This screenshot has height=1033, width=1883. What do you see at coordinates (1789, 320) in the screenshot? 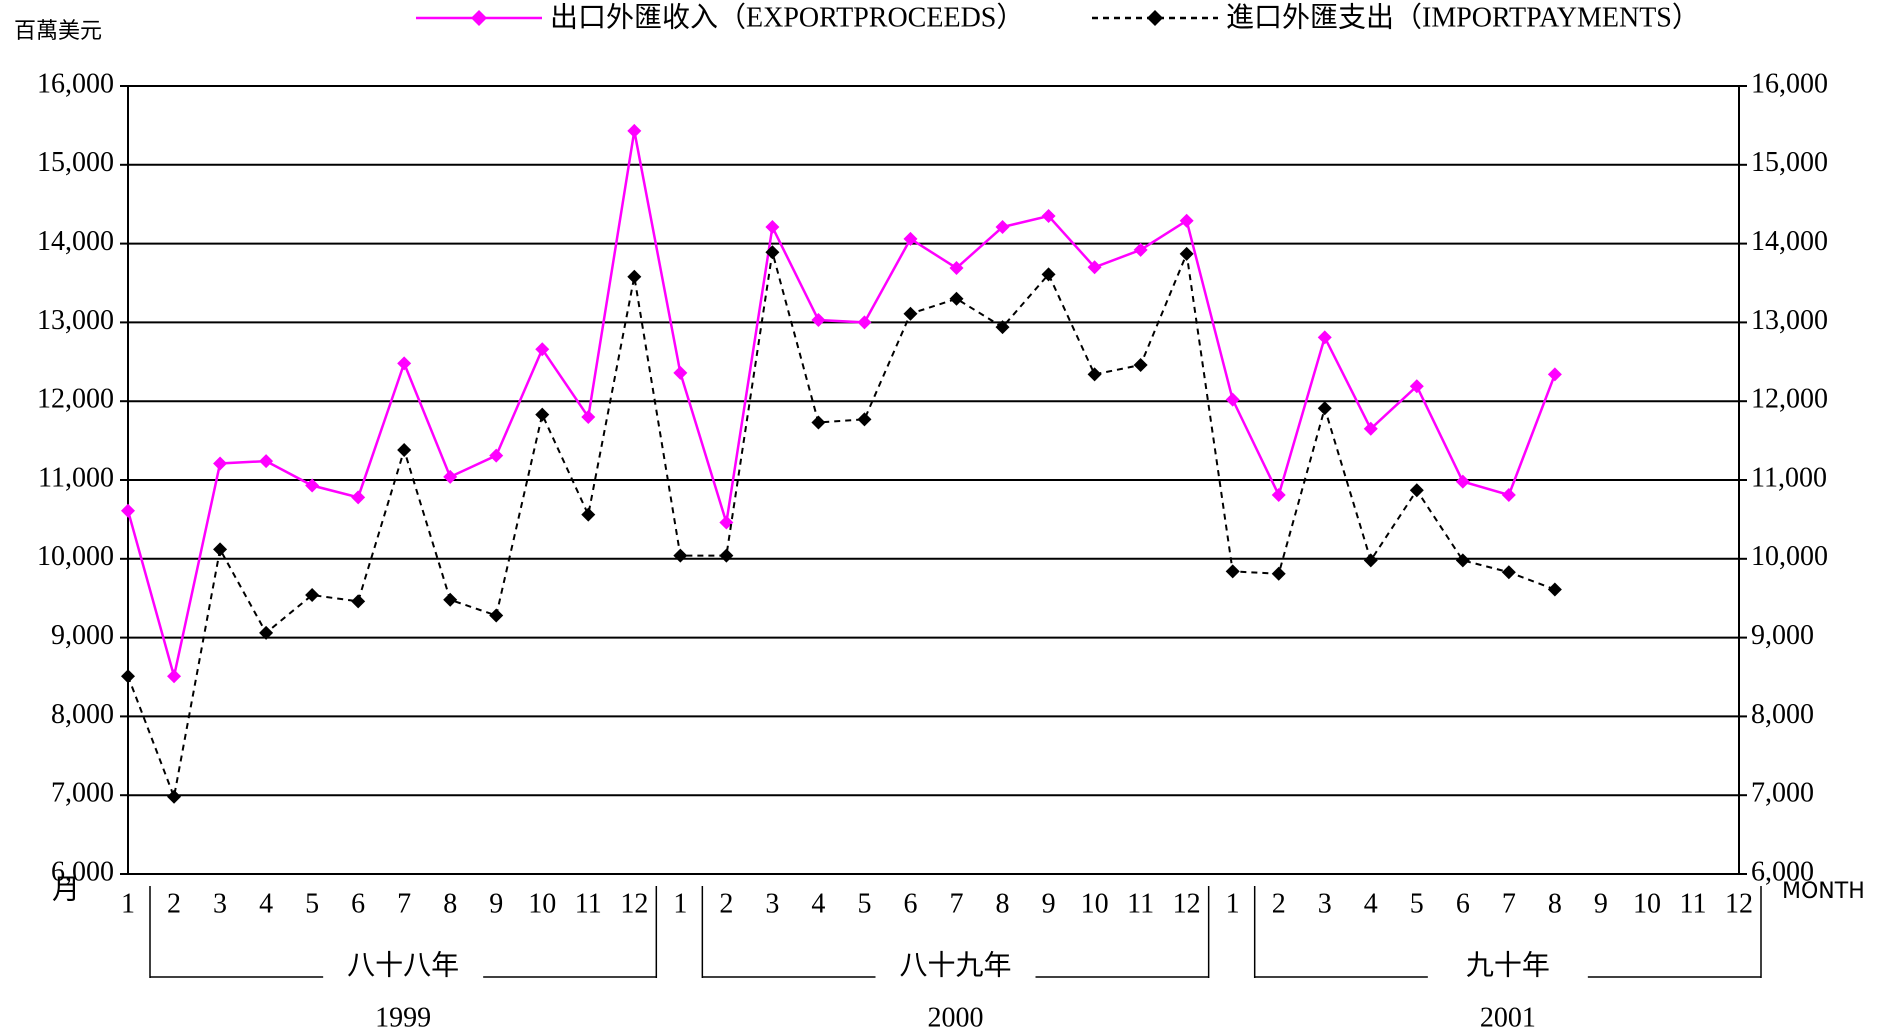
I see `y2-tick-label: 13,000` at bounding box center [1789, 320].